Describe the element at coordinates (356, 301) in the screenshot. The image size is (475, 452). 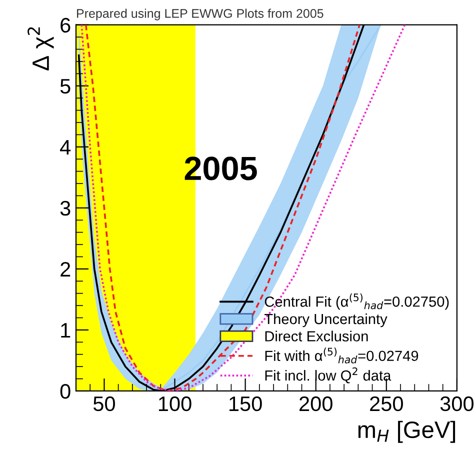
I see `legend-label: Central Fit (α$^{(5)}$$_{had}$=0.02750)` at that location.